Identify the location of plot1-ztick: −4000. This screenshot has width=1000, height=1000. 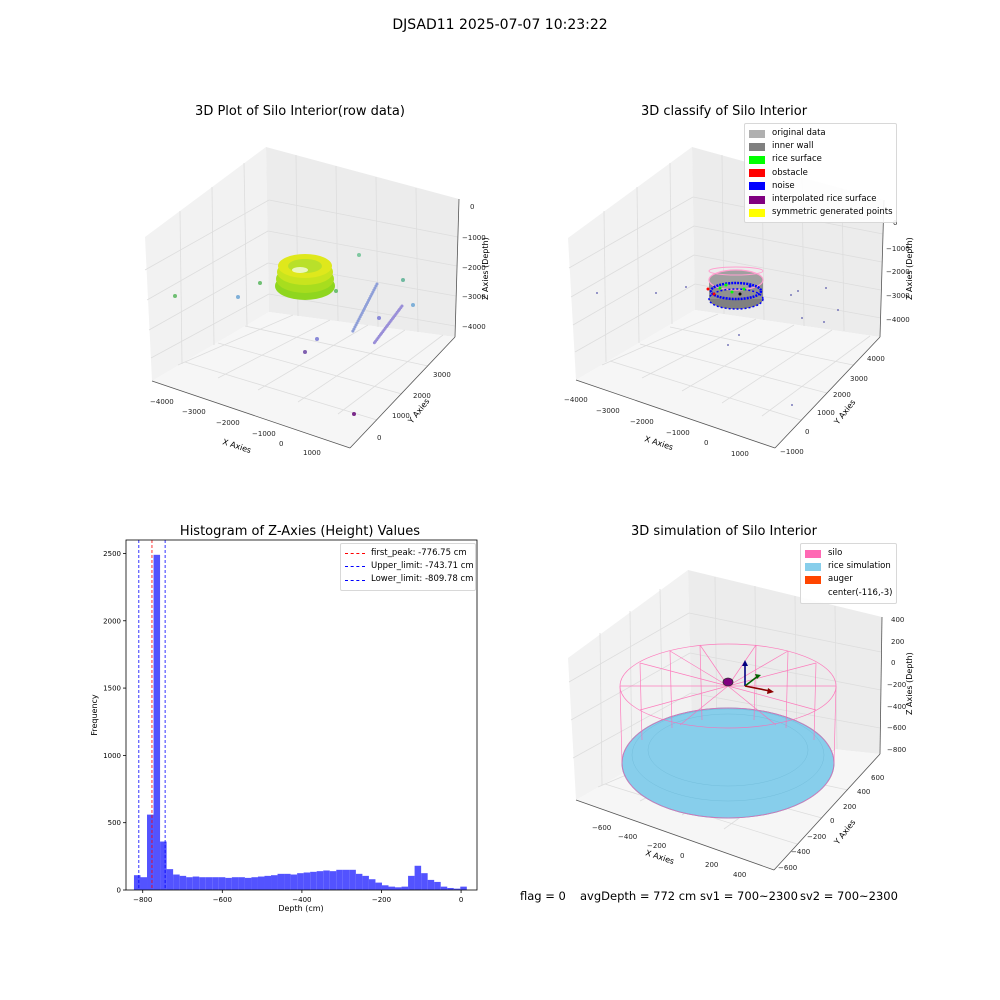
(474, 327).